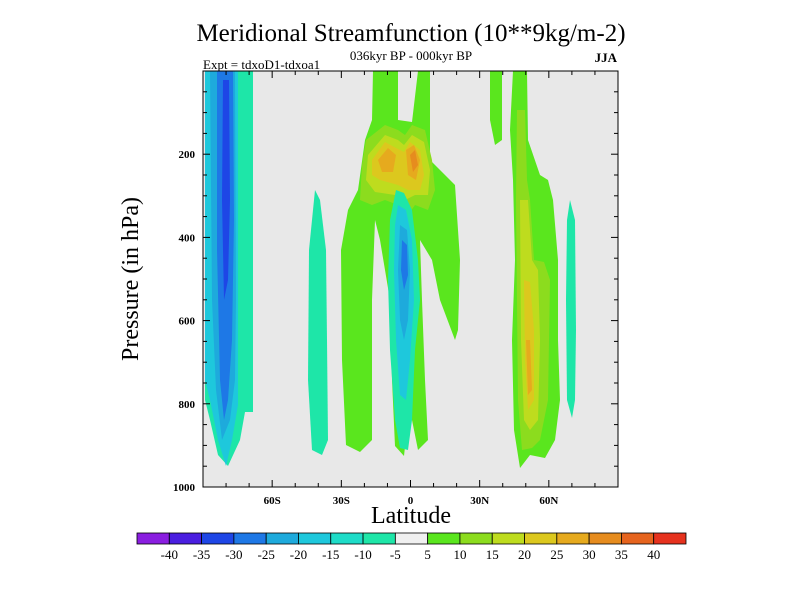 The width and height of the screenshot is (800, 600). I want to click on colorbar-label: 20, so click(524, 554).